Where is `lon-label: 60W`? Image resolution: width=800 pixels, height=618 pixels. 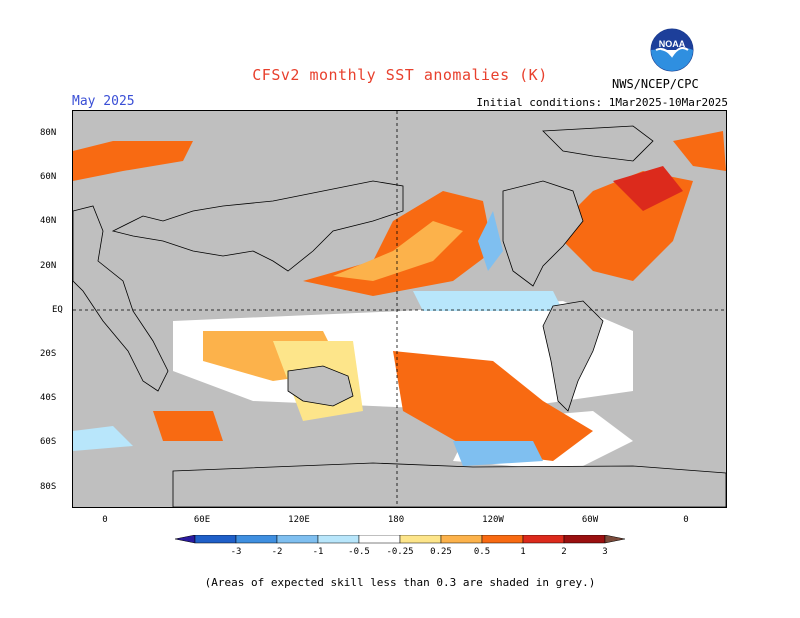 lon-label: 60W is located at coordinates (590, 520).